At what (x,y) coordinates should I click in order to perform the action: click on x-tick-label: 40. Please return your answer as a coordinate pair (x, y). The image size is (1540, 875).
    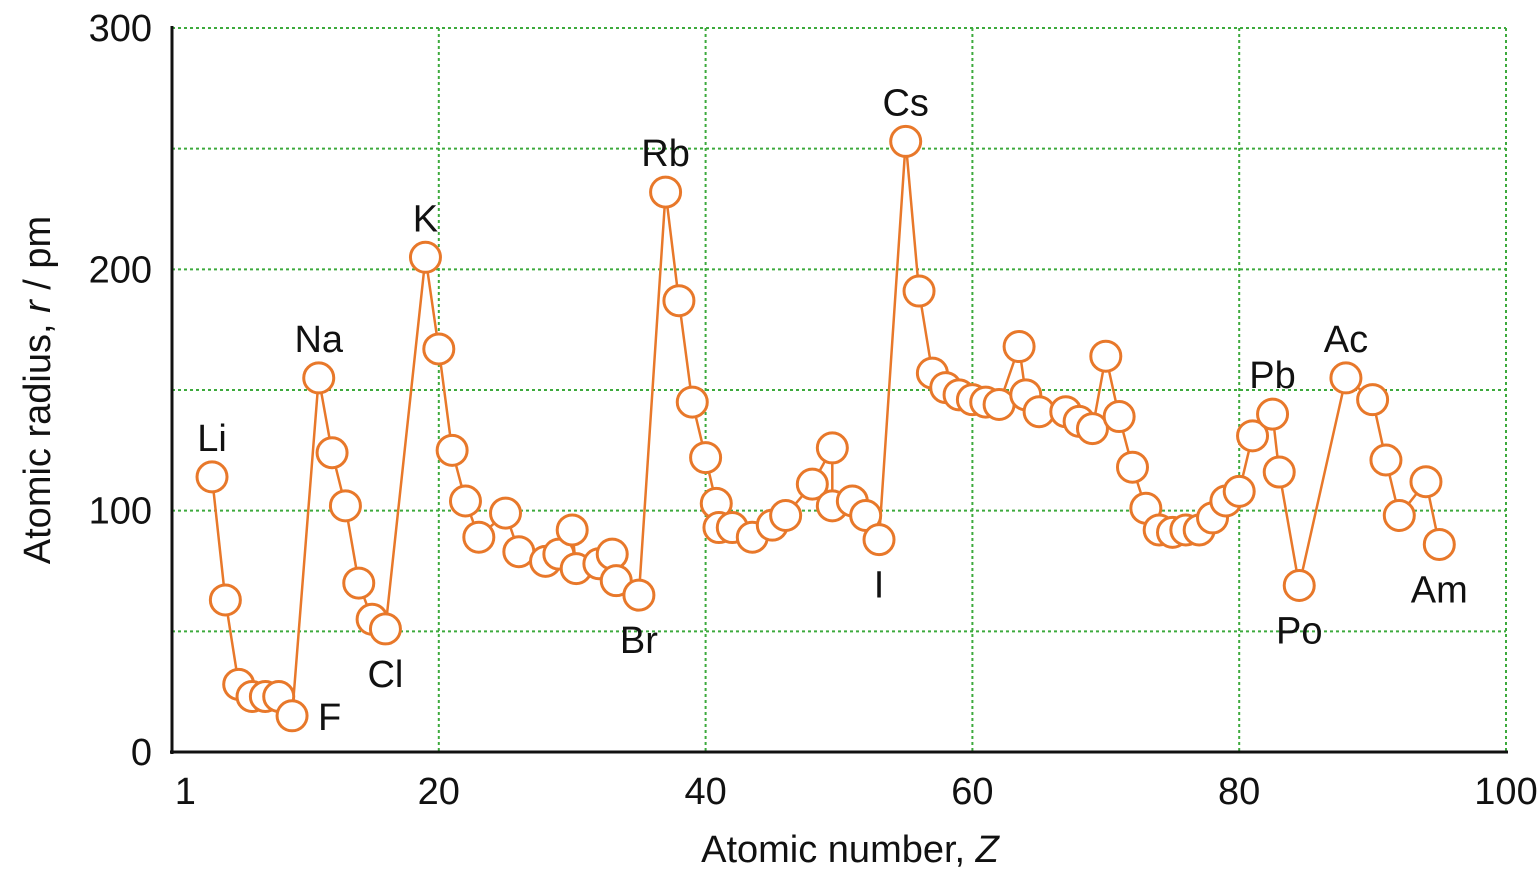
    Looking at the image, I should click on (705, 792).